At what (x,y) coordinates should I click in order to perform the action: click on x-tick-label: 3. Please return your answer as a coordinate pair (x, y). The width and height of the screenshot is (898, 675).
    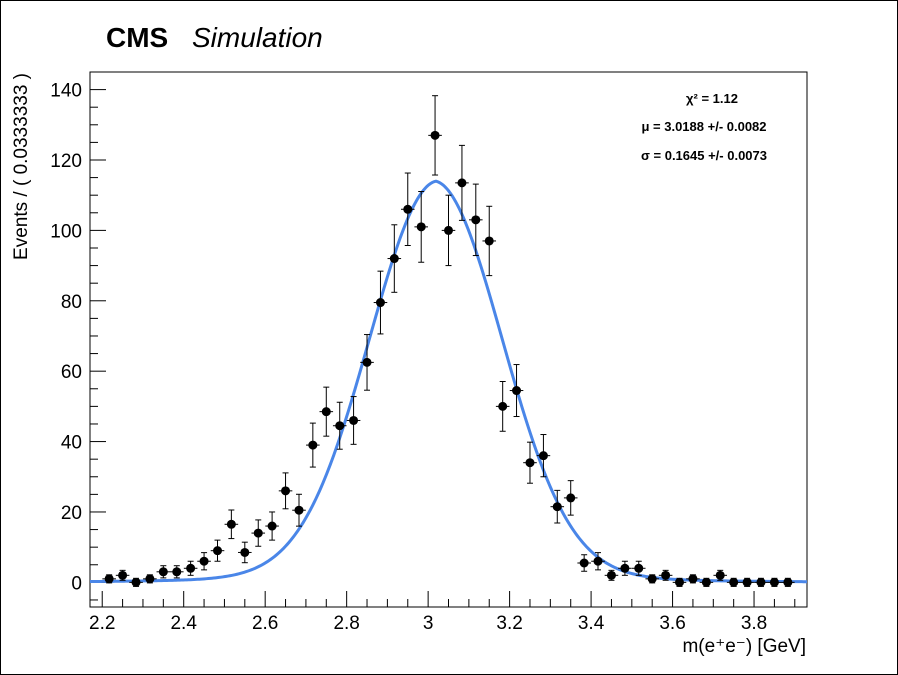
    Looking at the image, I should click on (428, 623).